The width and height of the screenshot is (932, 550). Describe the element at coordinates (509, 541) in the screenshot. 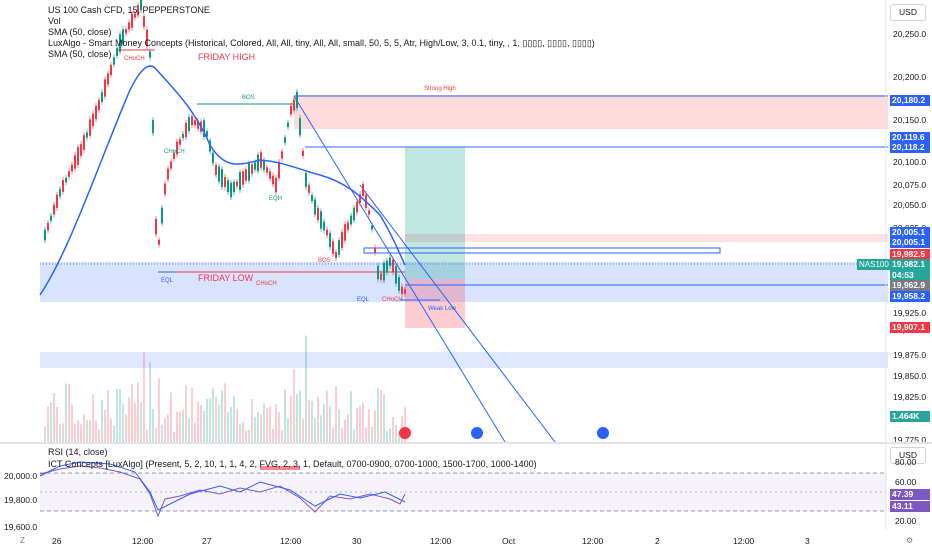

I see `time-axis-label: Oct` at that location.